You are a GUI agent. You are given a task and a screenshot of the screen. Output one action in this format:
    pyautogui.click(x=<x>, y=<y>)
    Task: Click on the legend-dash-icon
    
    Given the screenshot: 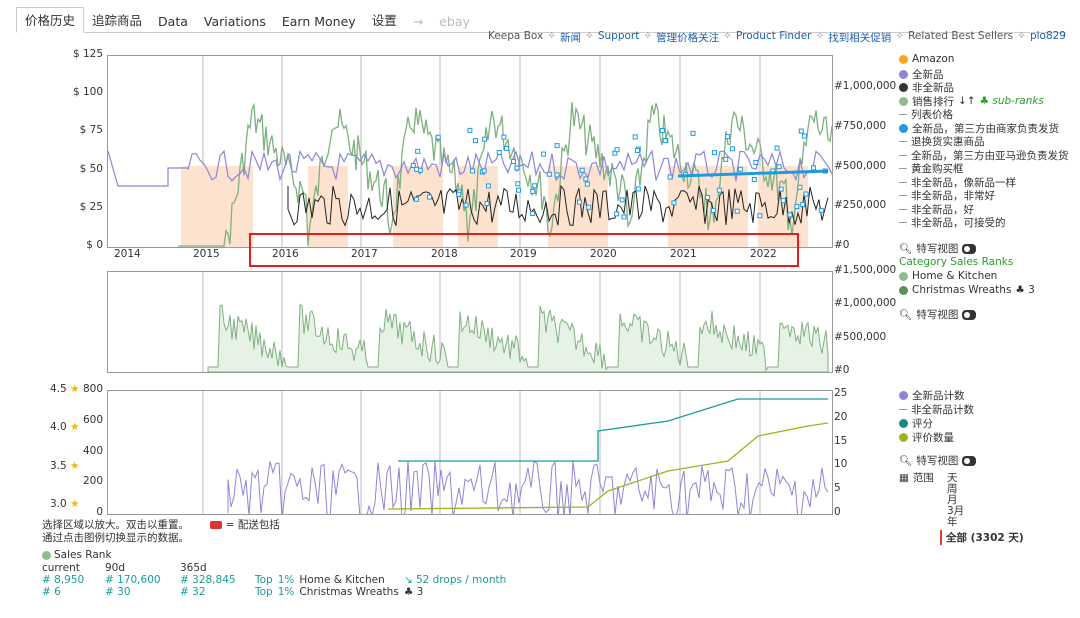 What is the action you would take?
    pyautogui.click(x=903, y=195)
    